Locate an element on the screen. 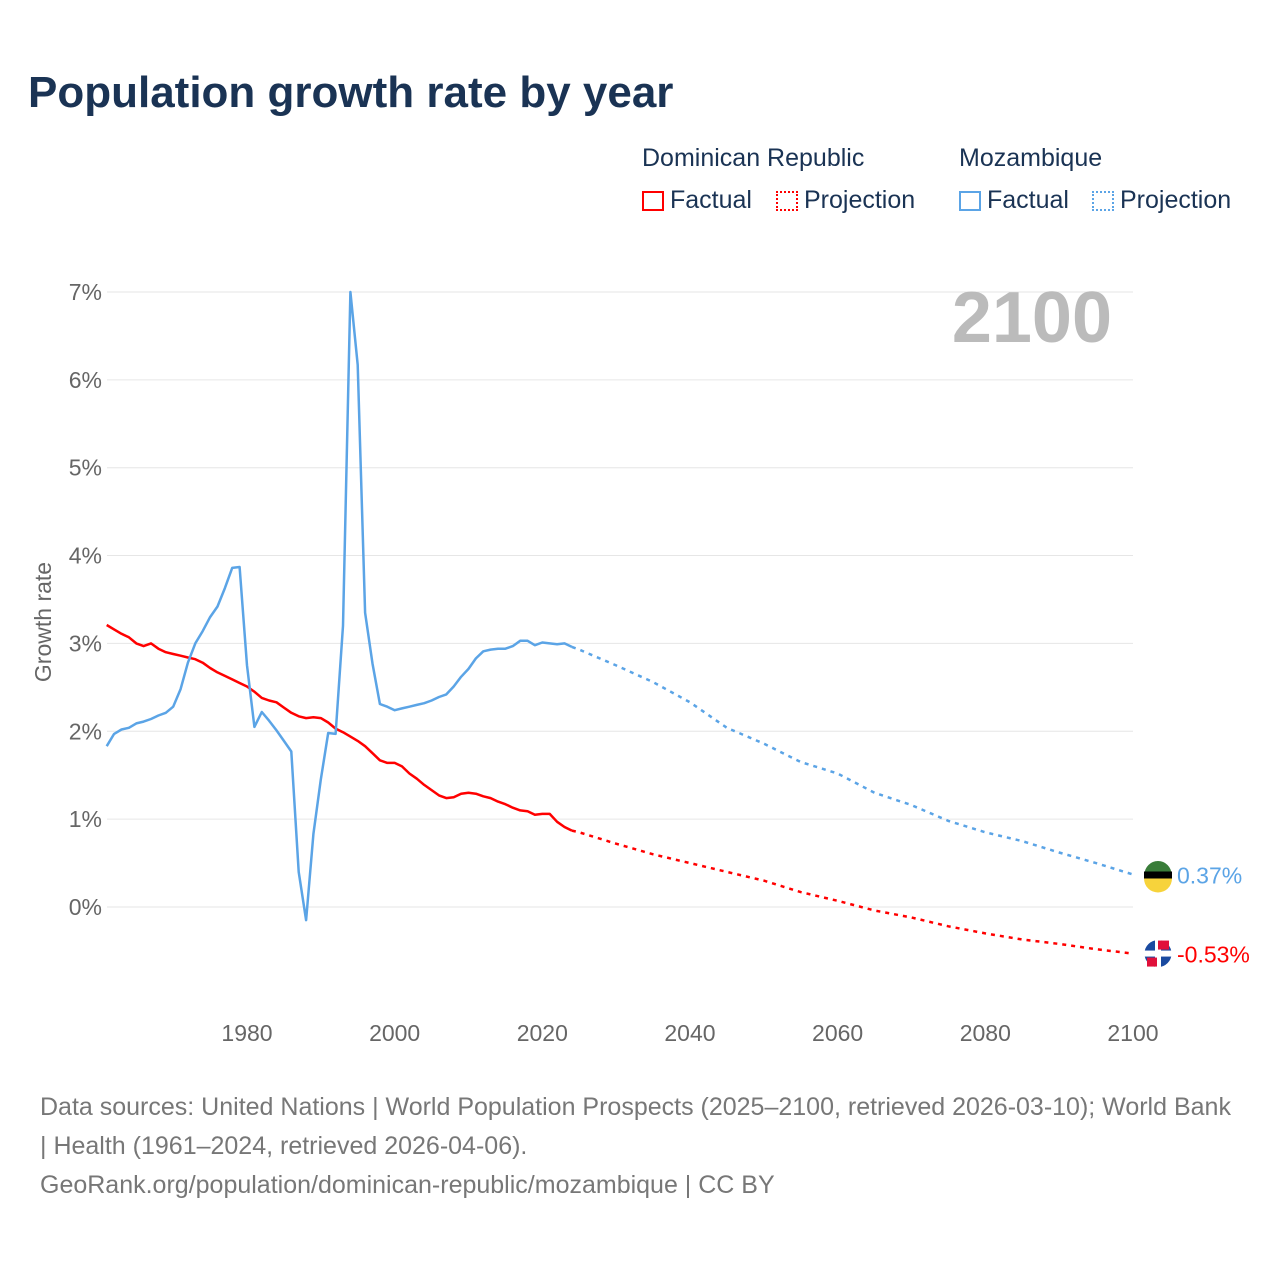 Image resolution: width=1280 pixels, height=1280 pixels. line-dominican-republic-factual is located at coordinates (339, 727).